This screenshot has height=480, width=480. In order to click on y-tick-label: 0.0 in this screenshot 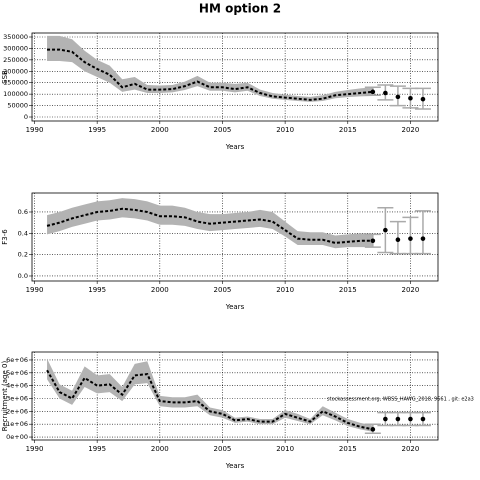, I will do `click(23, 276)`.